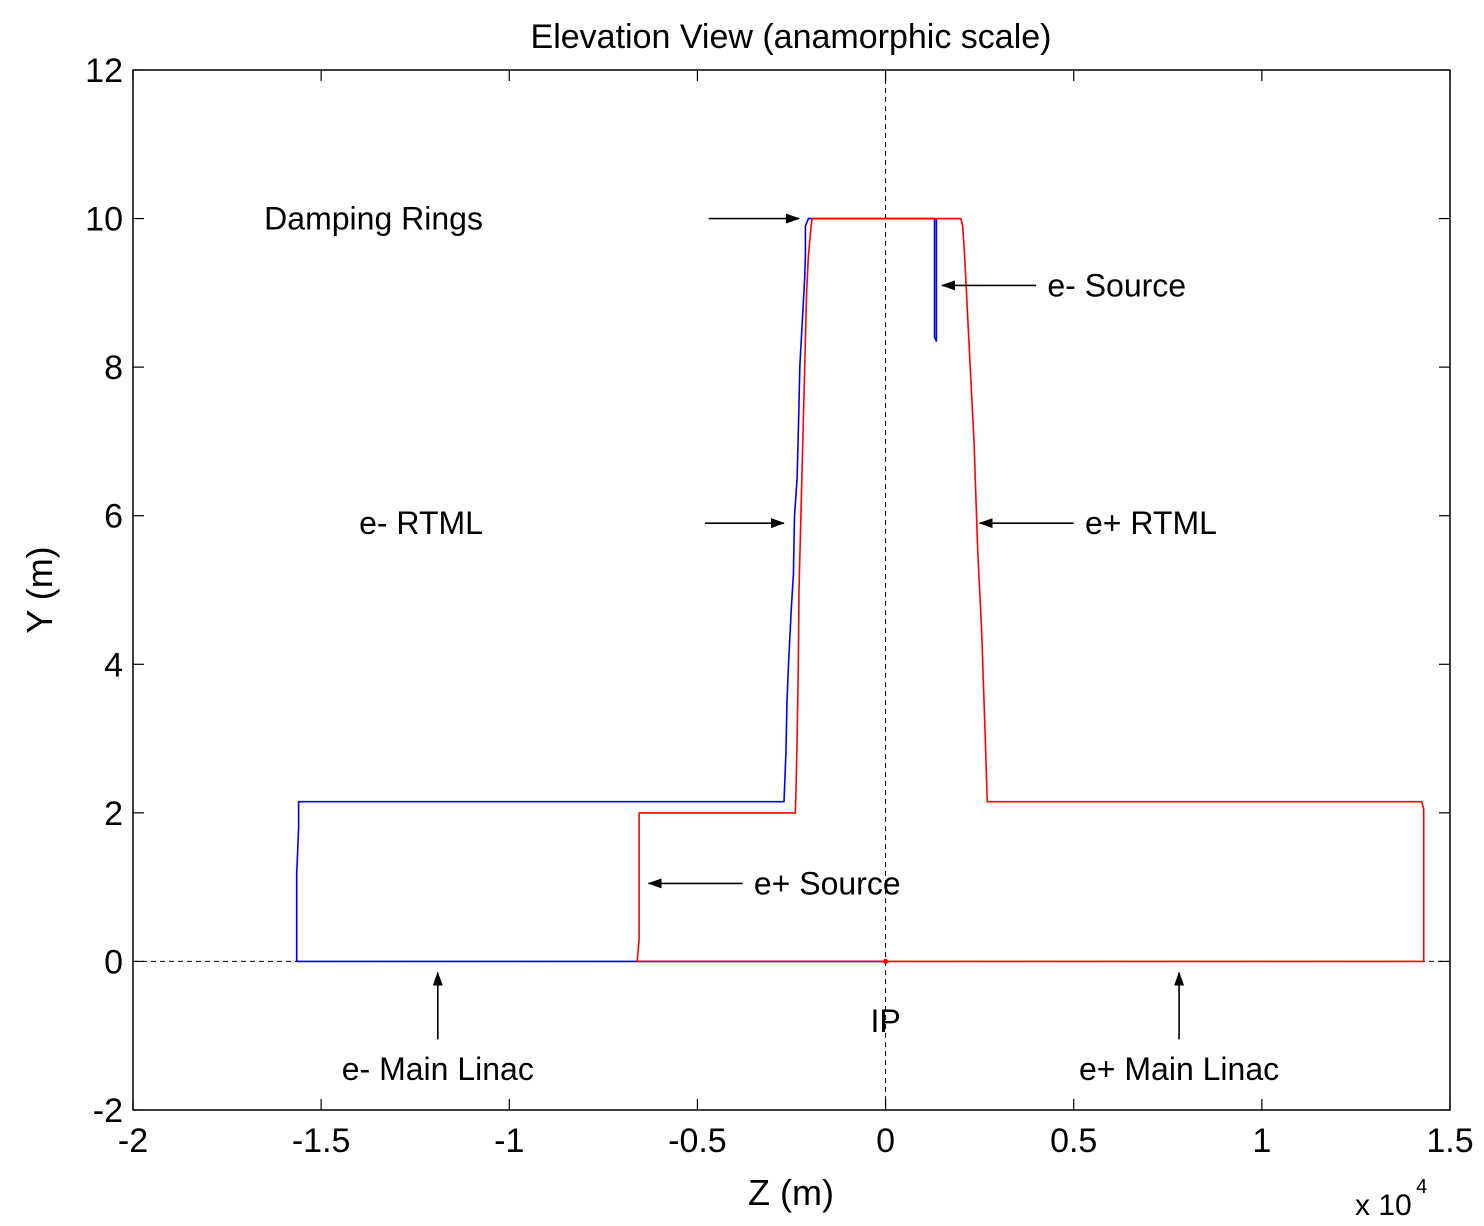  I want to click on y-tick-label: 0, so click(113, 962).